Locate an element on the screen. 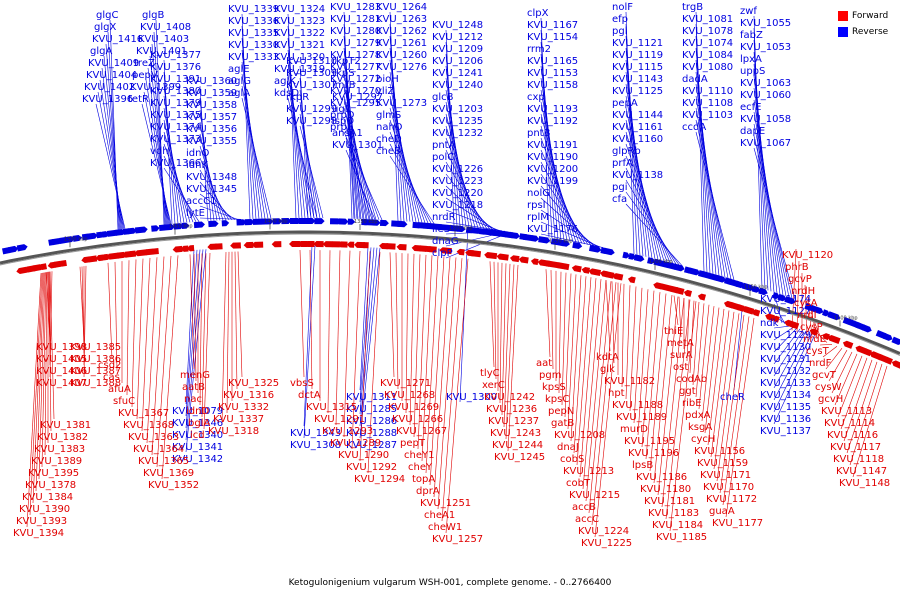  gene-label-forward: accB is located at coordinates (584, 507).